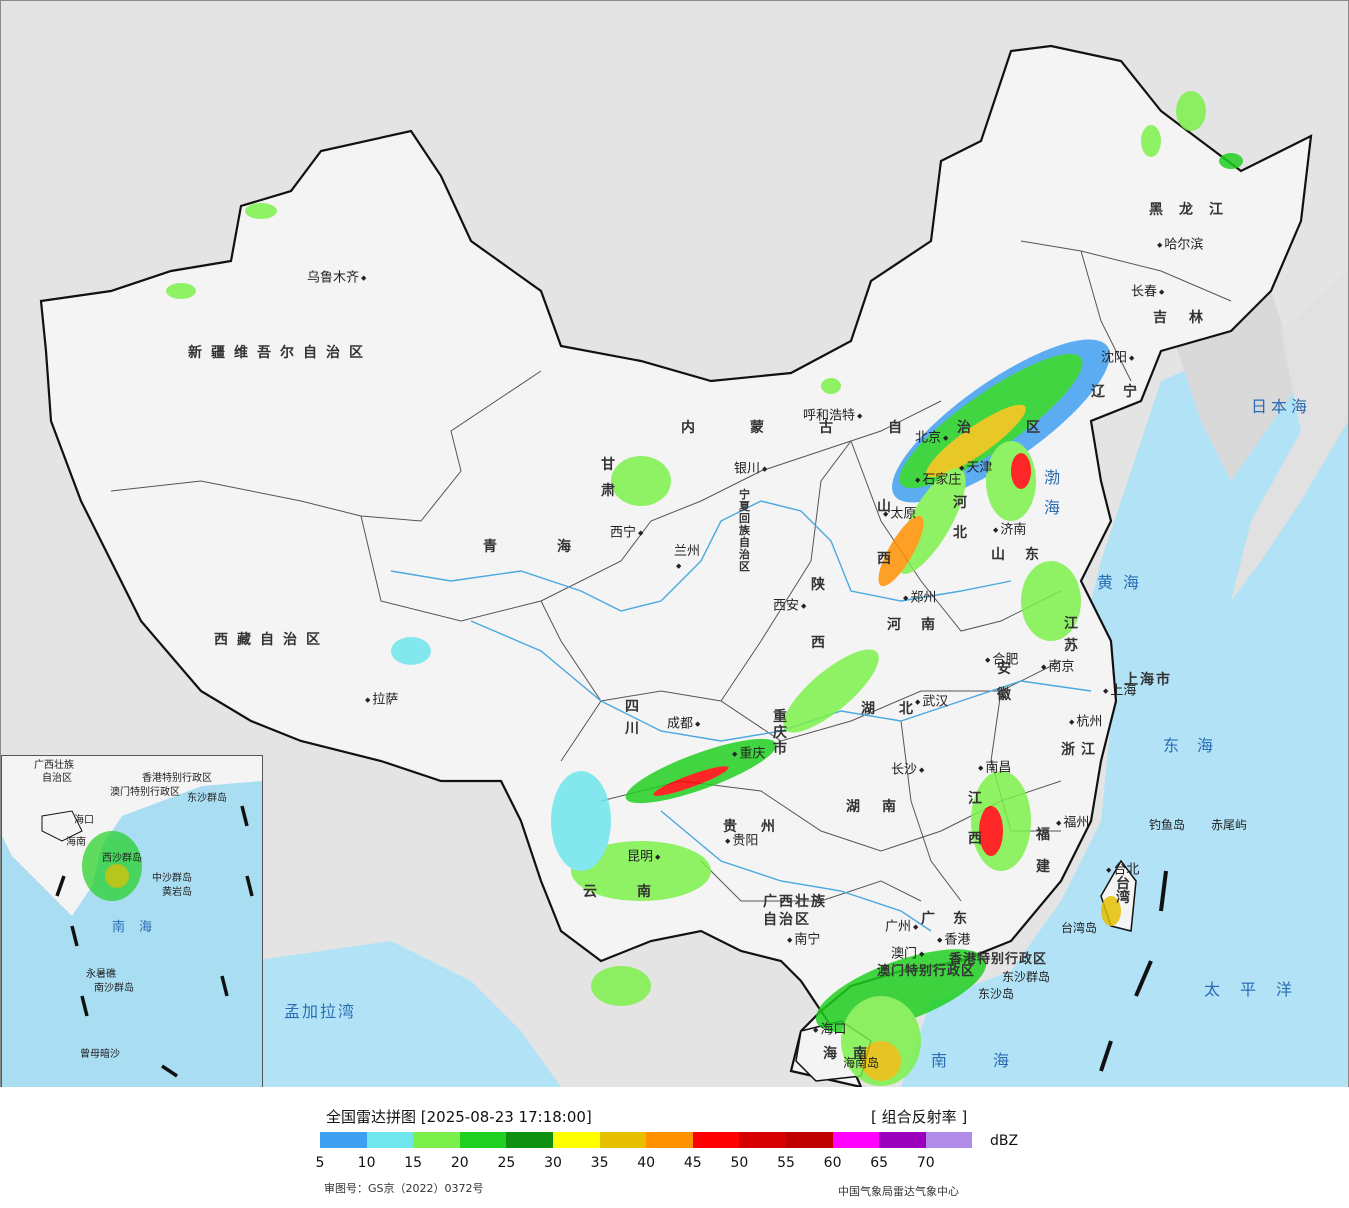  Describe the element at coordinates (684, 724) in the screenshot. I see `city-label: 成都` at that location.